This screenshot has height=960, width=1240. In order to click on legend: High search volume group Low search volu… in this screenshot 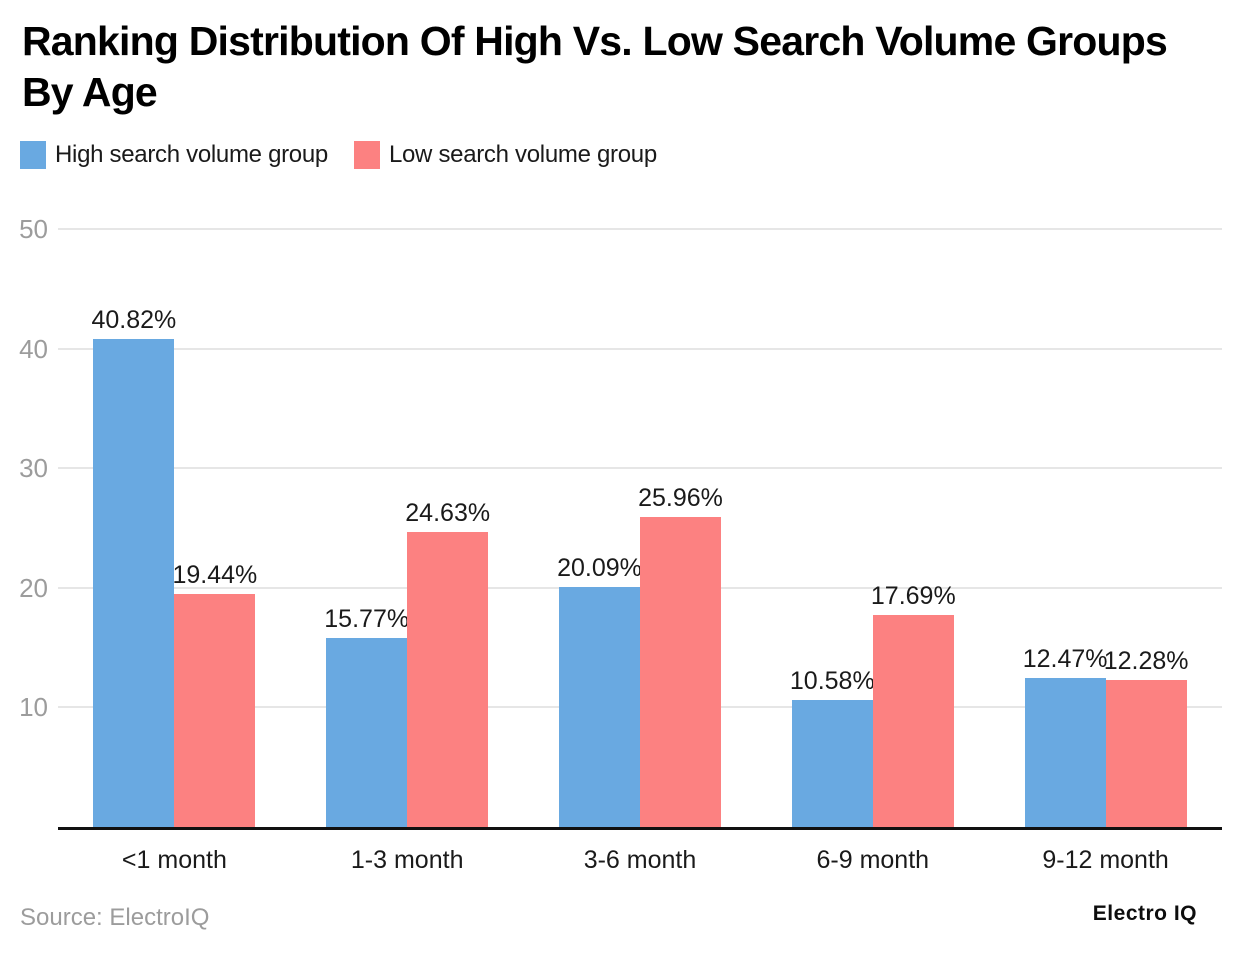, I will do `click(338, 155)`.